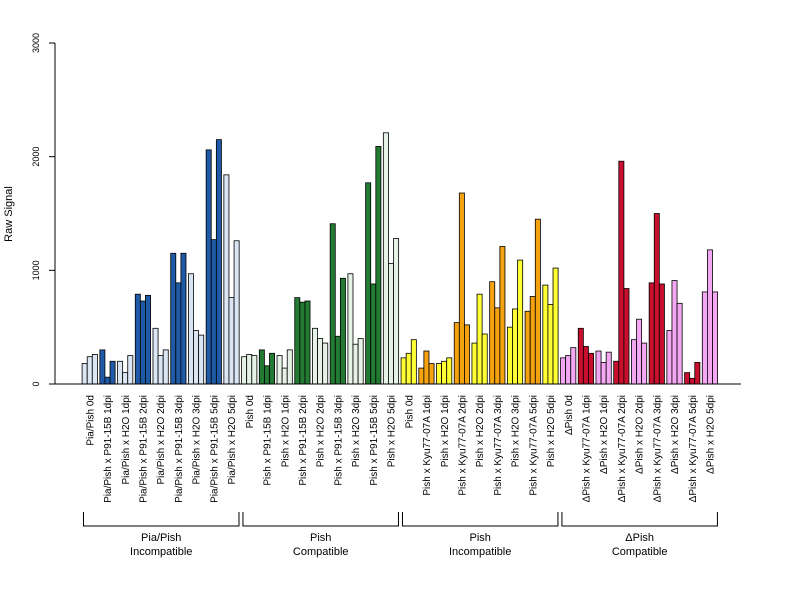 The height and width of the screenshot is (600, 800). I want to click on x-tick-label: Pish x P91-15B 5dpi, so click(374, 440).